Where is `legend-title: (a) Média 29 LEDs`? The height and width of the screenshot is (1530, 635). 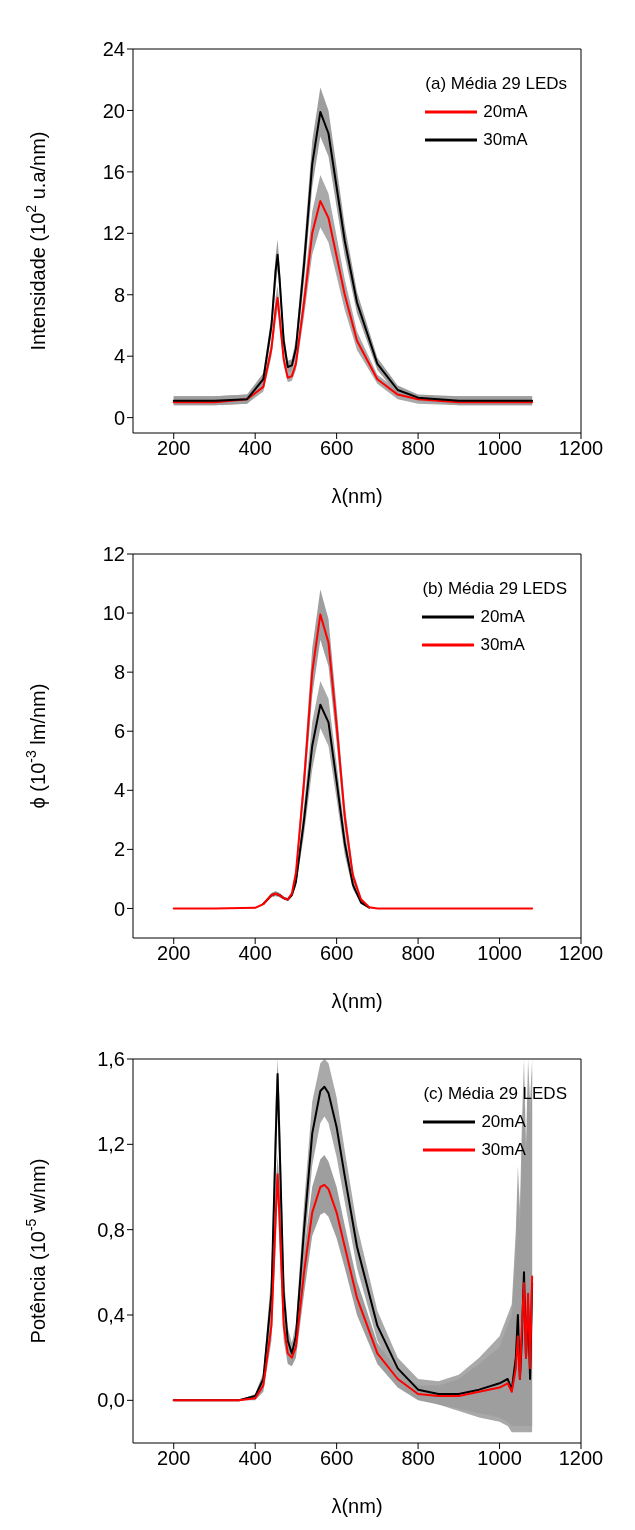
legend-title: (a) Média 29 LEDs is located at coordinates (496, 84).